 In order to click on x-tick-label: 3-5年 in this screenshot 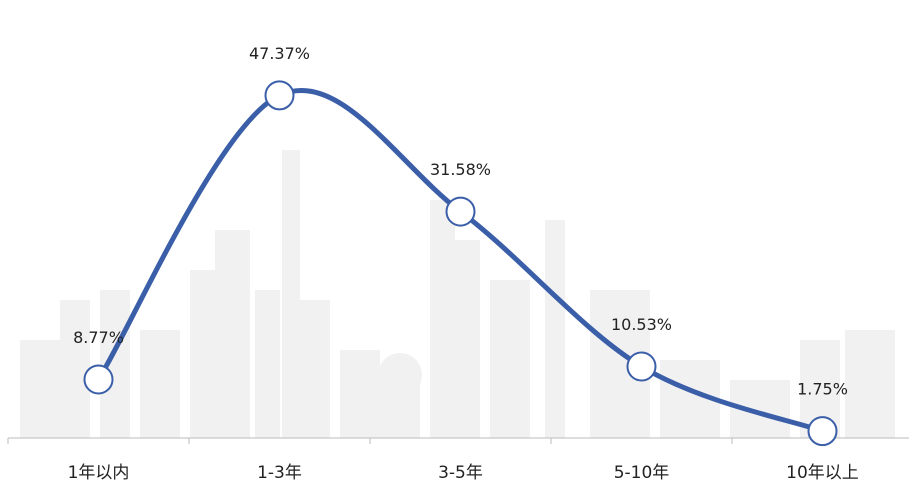, I will do `click(460, 473)`.